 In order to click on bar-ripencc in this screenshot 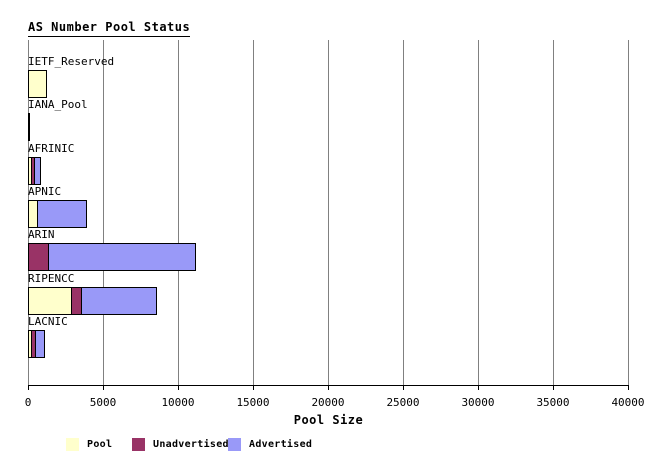, I will do `click(92, 300)`.